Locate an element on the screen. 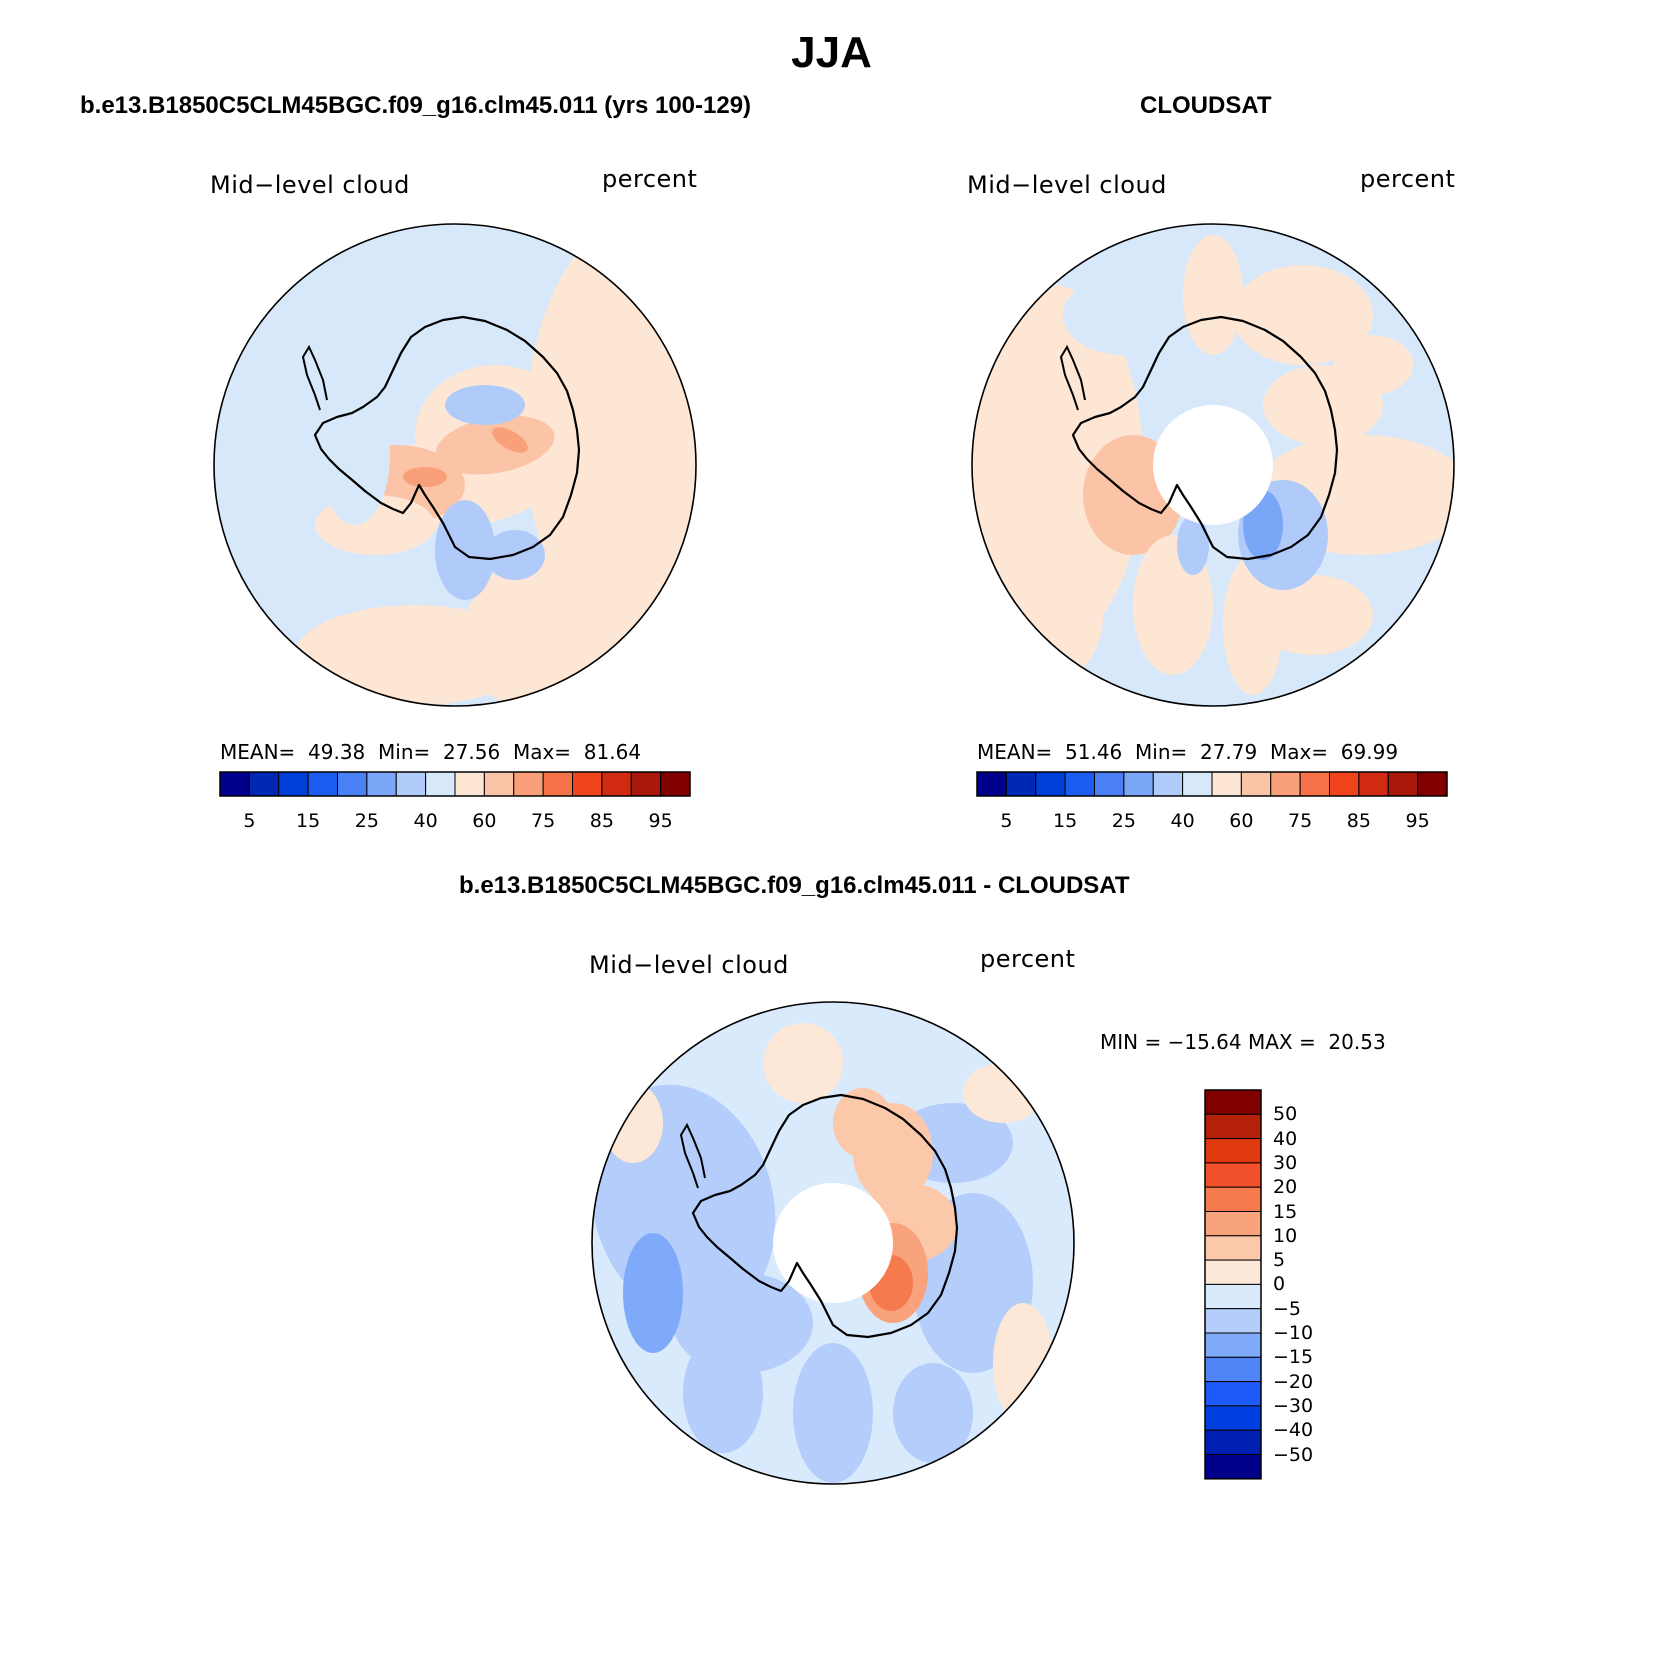 The image size is (1663, 1666). panel-1-units-label: percent is located at coordinates (650, 179).